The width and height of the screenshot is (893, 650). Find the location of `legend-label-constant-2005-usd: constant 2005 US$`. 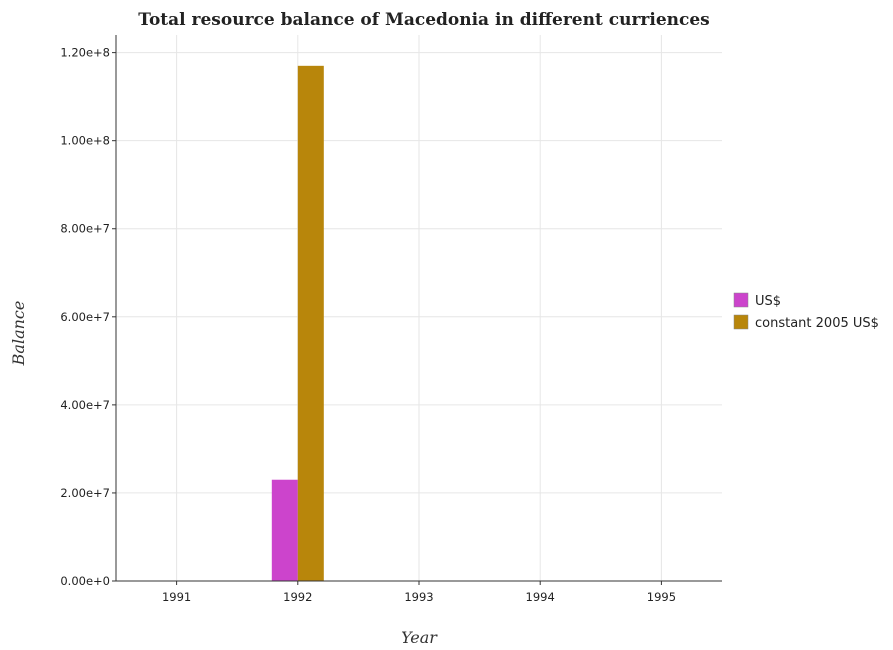

legend-label-constant-2005-usd: constant 2005 US$ is located at coordinates (817, 323).